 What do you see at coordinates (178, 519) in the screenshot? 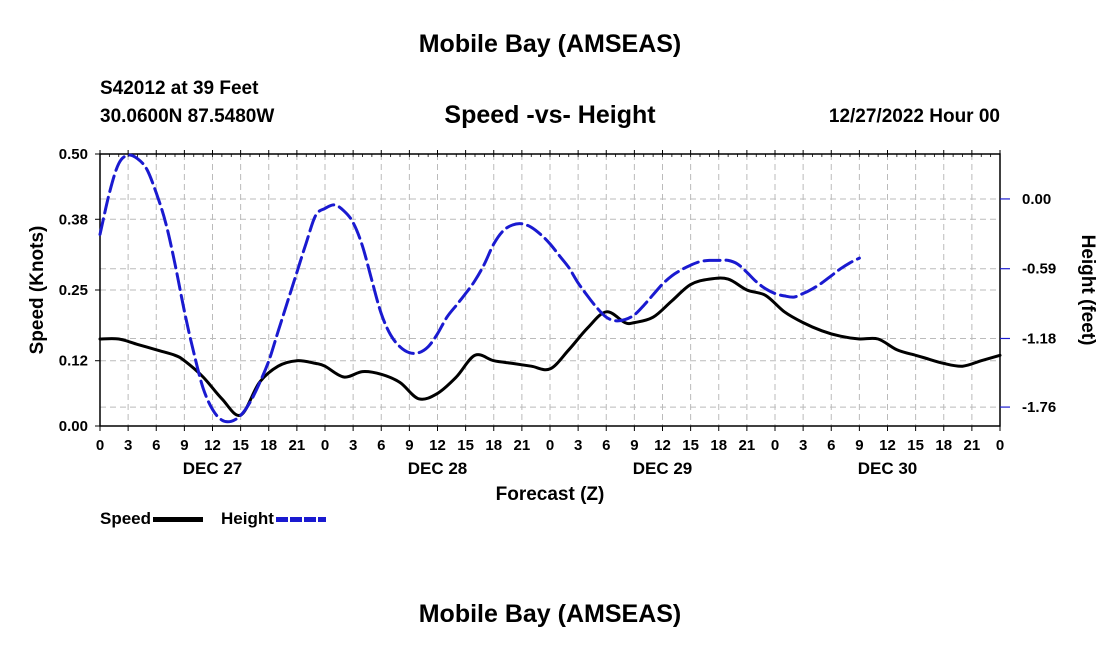
I see `legend-speed-swatch` at bounding box center [178, 519].